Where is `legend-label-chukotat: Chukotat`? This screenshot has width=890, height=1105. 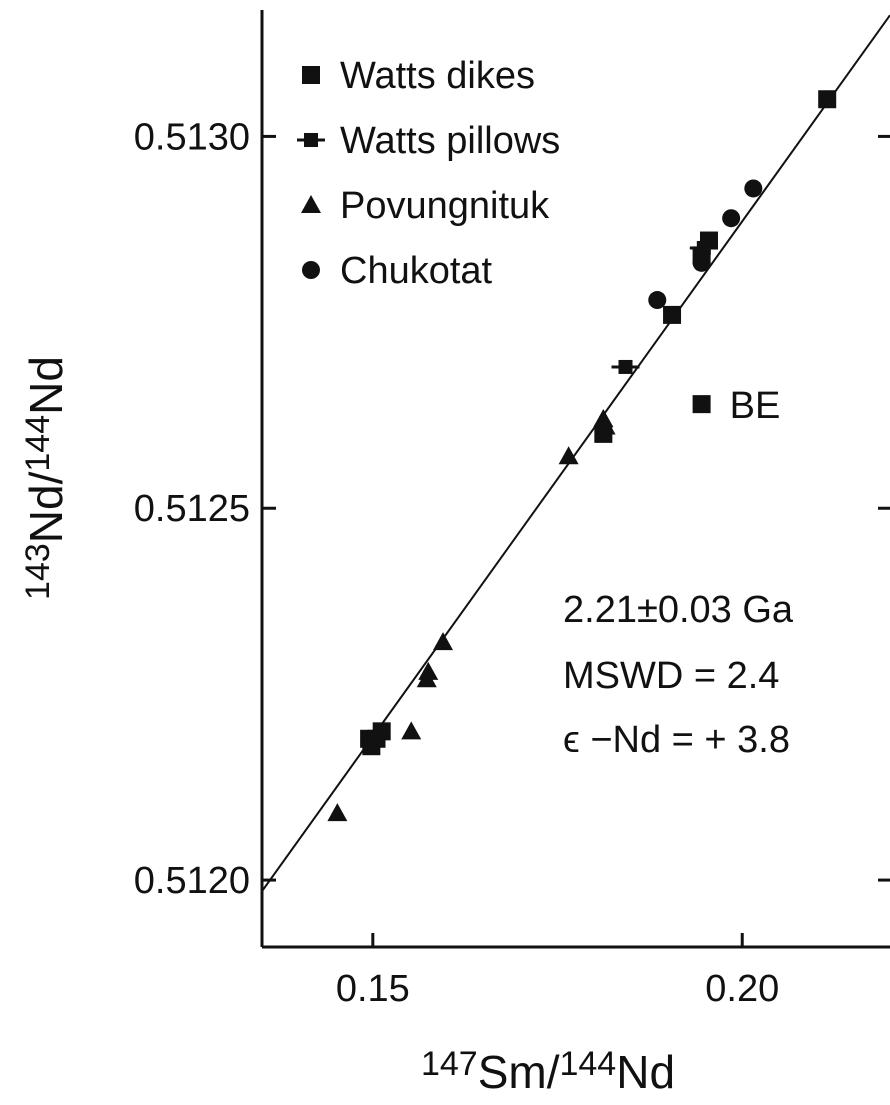 legend-label-chukotat: Chukotat is located at coordinates (416, 271).